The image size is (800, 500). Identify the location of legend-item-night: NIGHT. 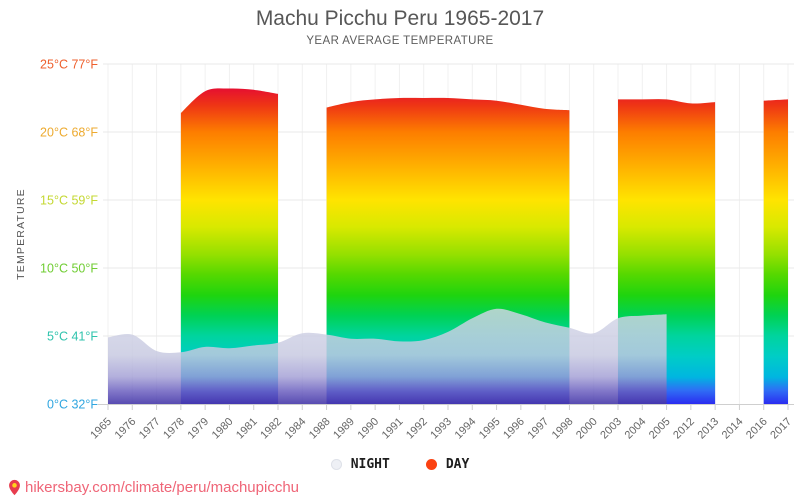
(360, 464).